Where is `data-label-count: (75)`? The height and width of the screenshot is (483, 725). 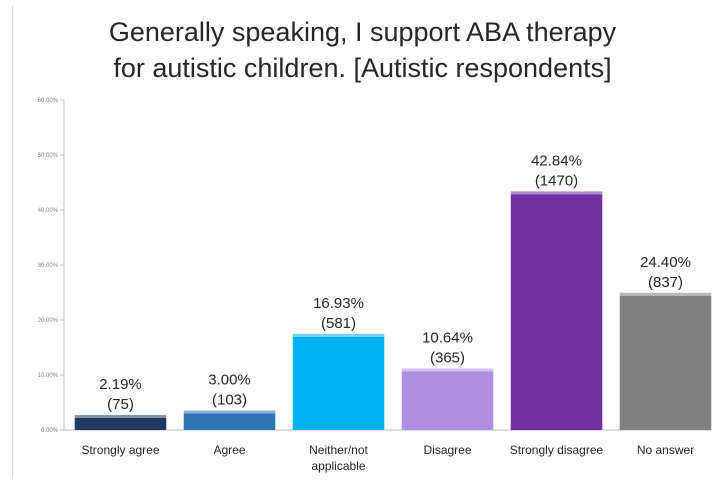 data-label-count: (75) is located at coordinates (120, 404).